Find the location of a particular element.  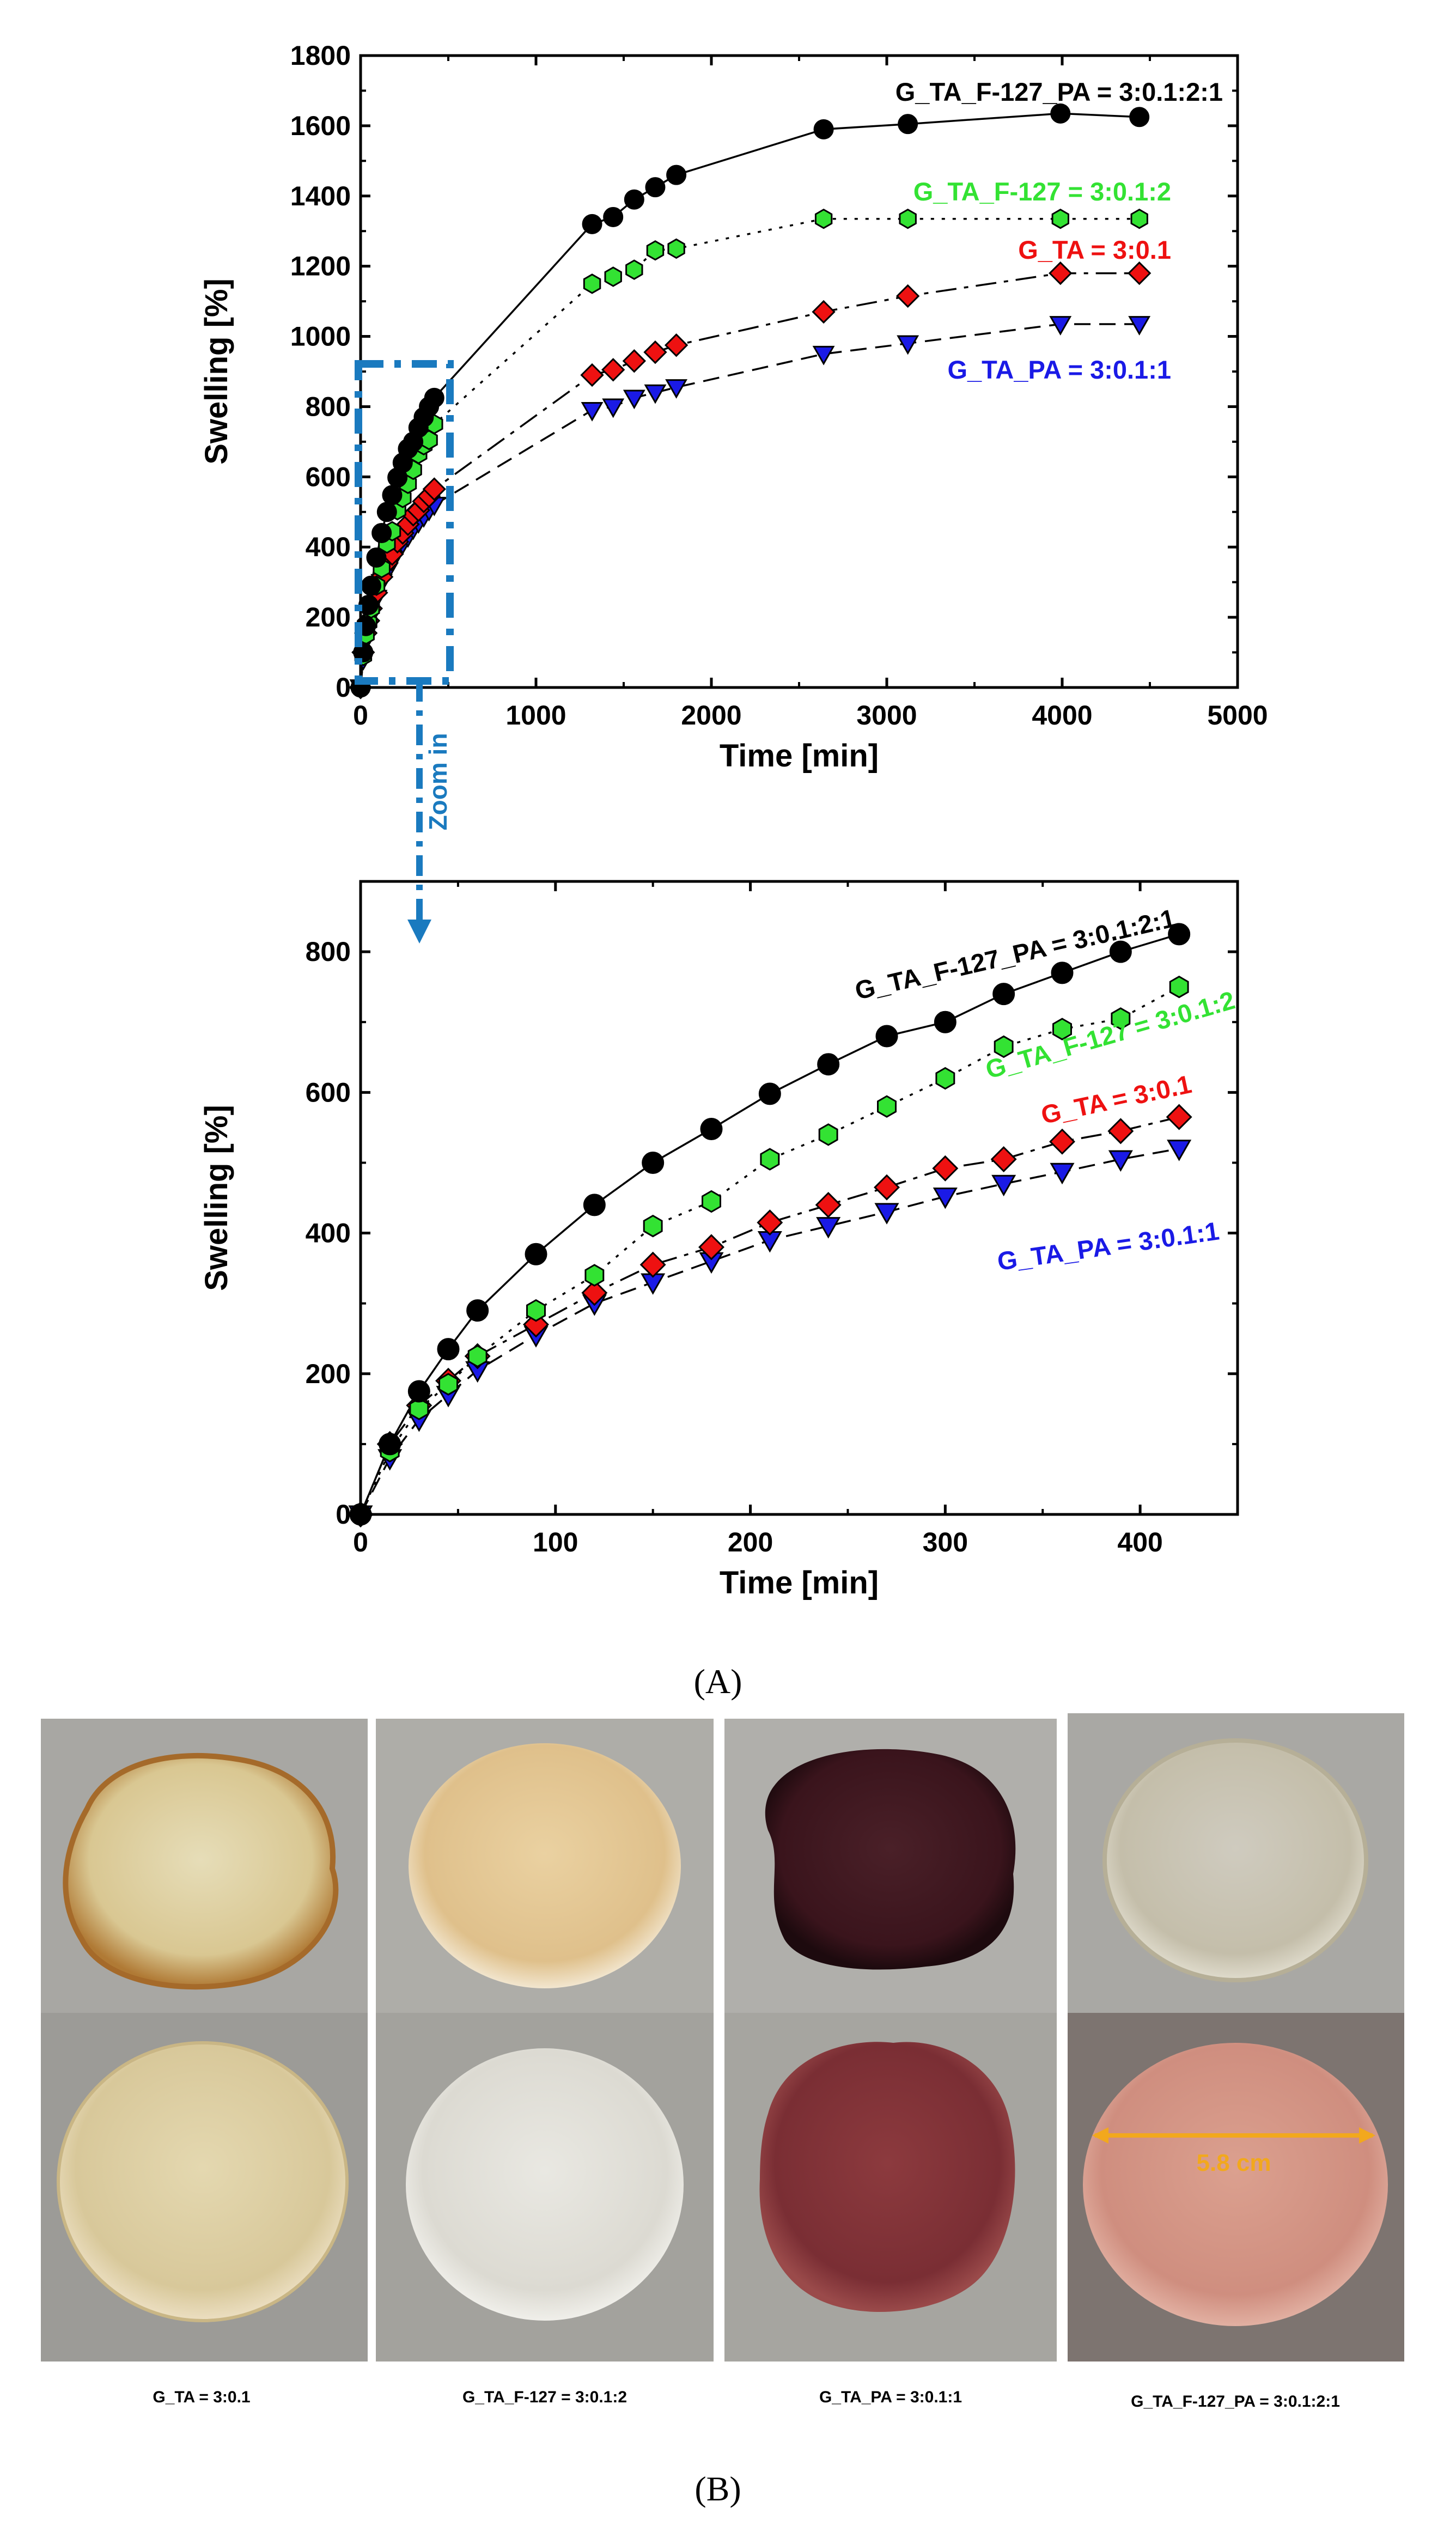

y-tick-label: 1000 is located at coordinates (320, 336).